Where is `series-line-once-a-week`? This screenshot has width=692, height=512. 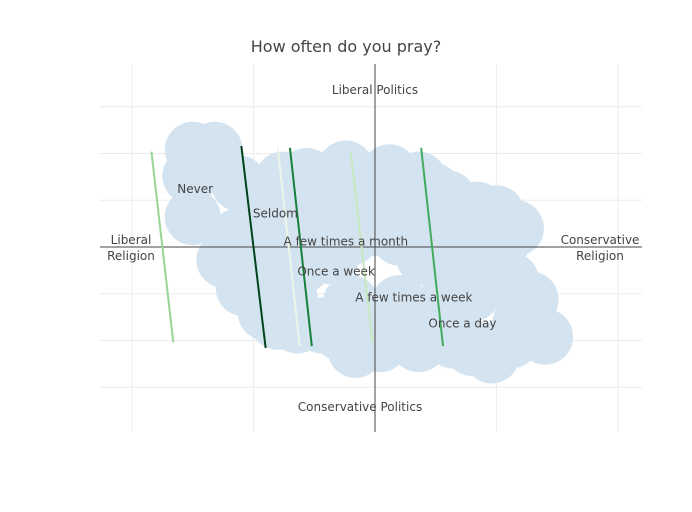 series-line-once-a-week is located at coordinates (300, 247).